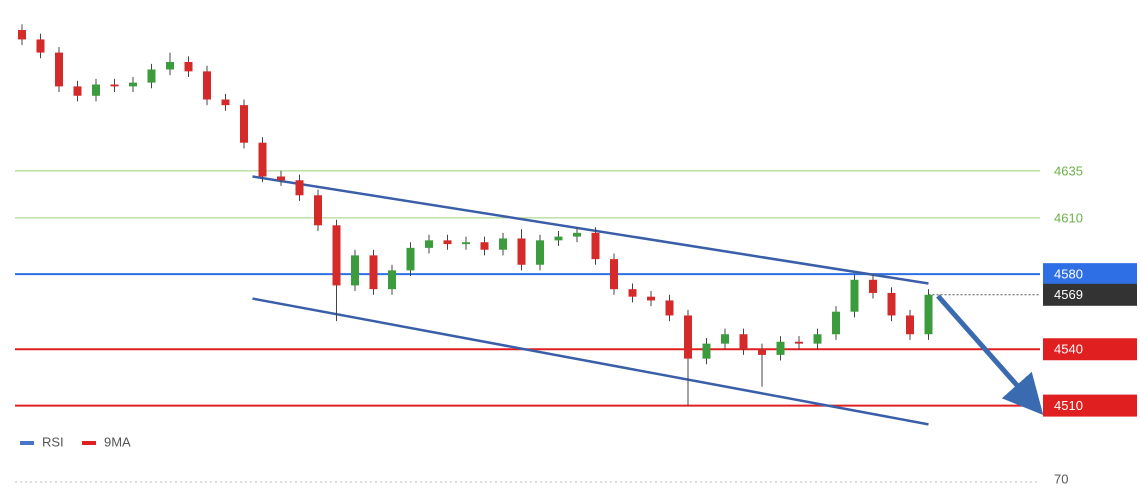 Image resolution: width=1140 pixels, height=500 pixels. Describe the element at coordinates (990, 354) in the screenshot. I see `forecast-arrow` at that location.